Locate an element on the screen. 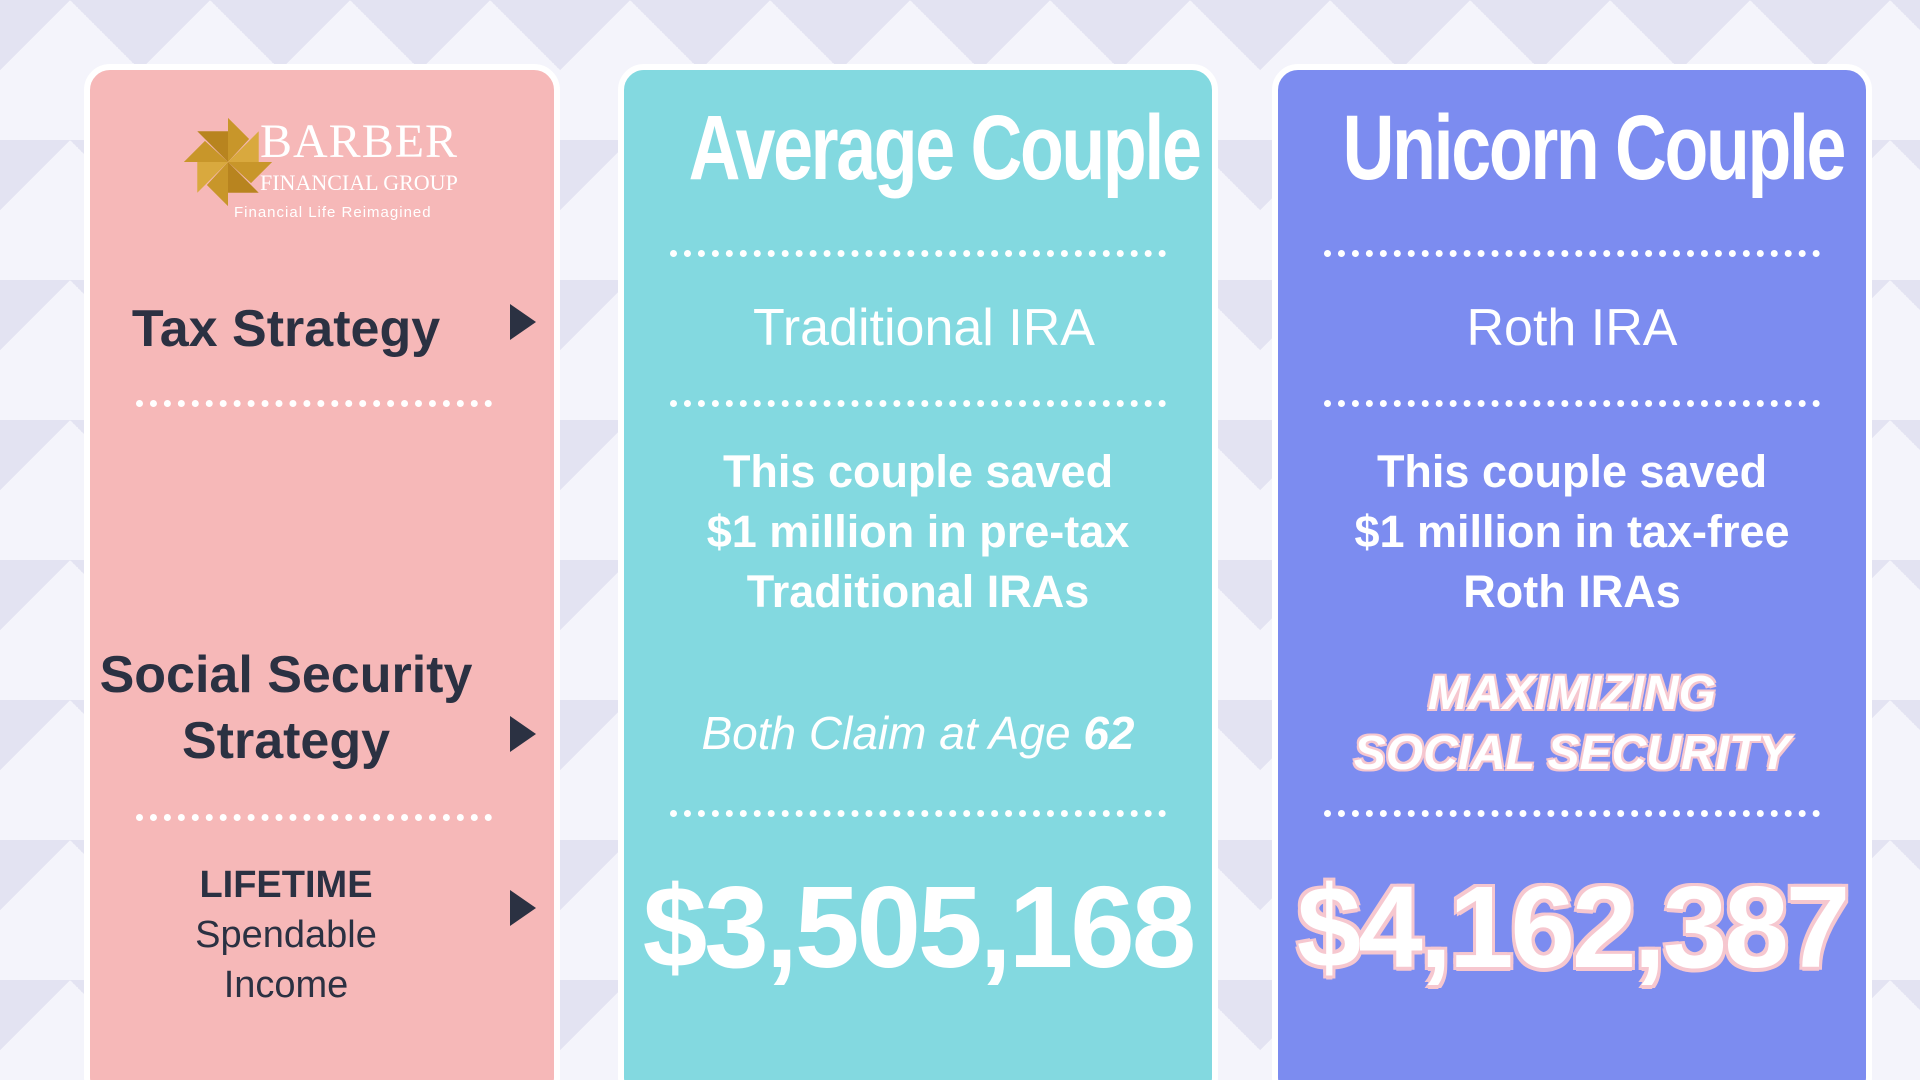  logo-subtitle: FINANCIAL GROUP is located at coordinates (359, 182).